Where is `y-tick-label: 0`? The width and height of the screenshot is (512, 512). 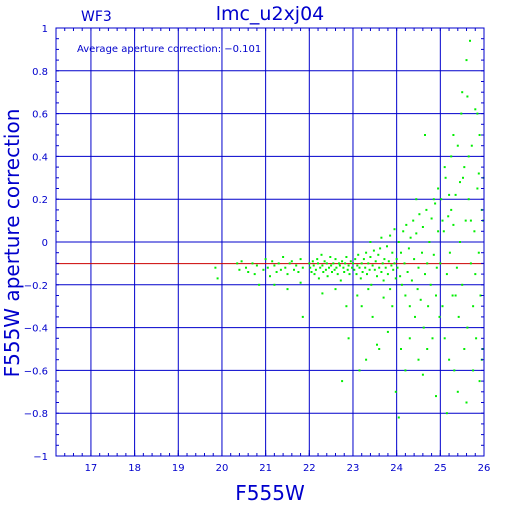 y-tick-label: 0 is located at coordinates (45, 243).